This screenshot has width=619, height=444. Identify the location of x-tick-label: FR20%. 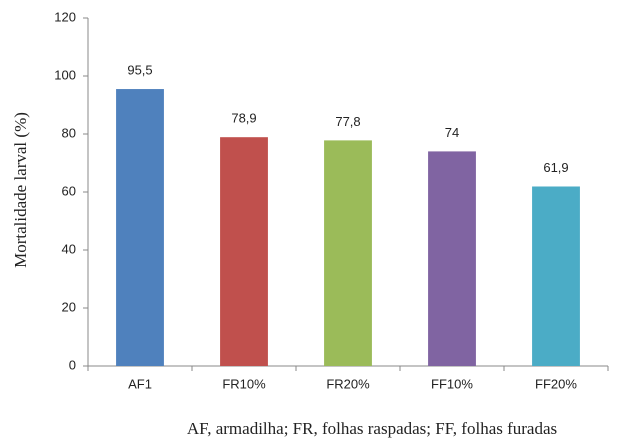
(348, 383).